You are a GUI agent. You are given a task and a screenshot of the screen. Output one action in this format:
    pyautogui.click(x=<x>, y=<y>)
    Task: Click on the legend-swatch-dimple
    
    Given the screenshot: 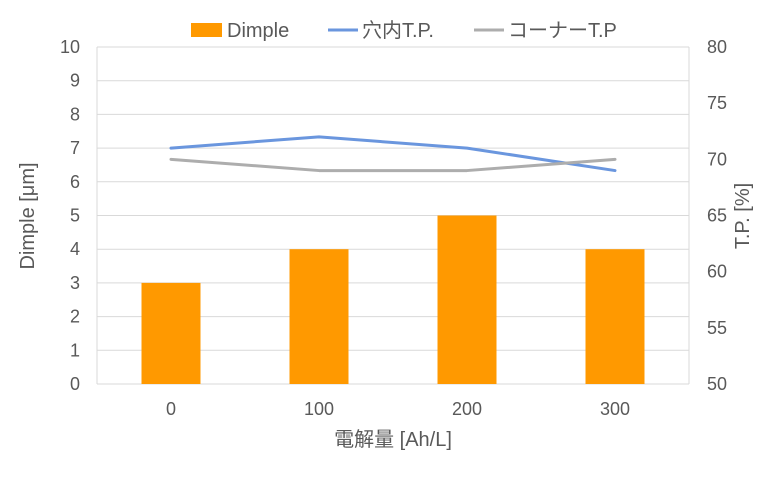 What is the action you would take?
    pyautogui.click(x=206, y=30)
    